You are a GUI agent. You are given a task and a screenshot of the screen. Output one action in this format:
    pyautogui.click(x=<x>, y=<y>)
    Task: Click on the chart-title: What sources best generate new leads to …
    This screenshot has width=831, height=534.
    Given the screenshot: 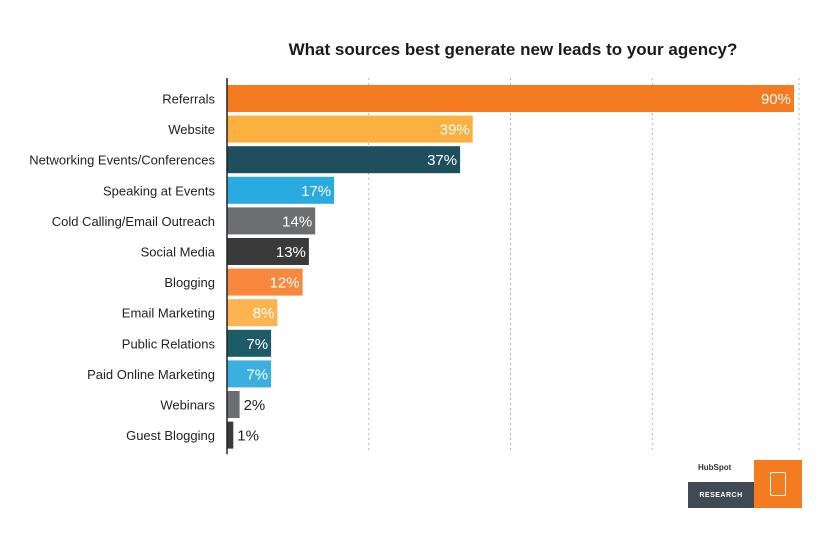 What is the action you would take?
    pyautogui.click(x=513, y=49)
    